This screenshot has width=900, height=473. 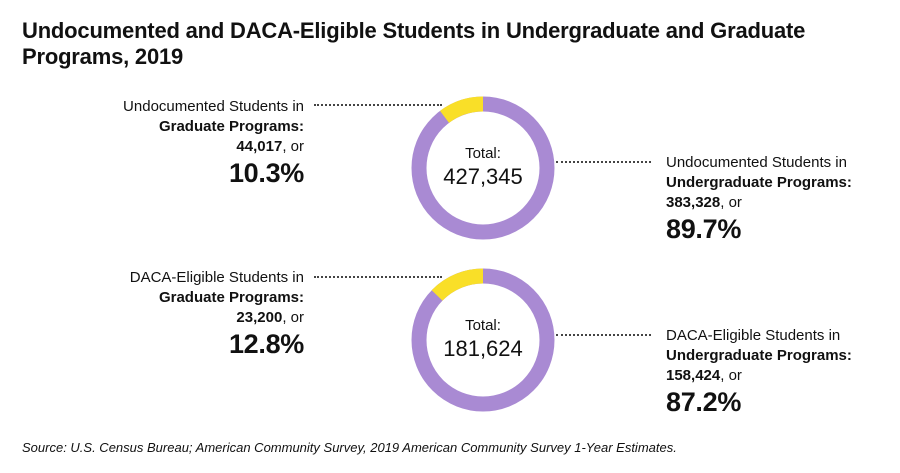 I want to click on total-value: 181,624, so click(x=483, y=348).